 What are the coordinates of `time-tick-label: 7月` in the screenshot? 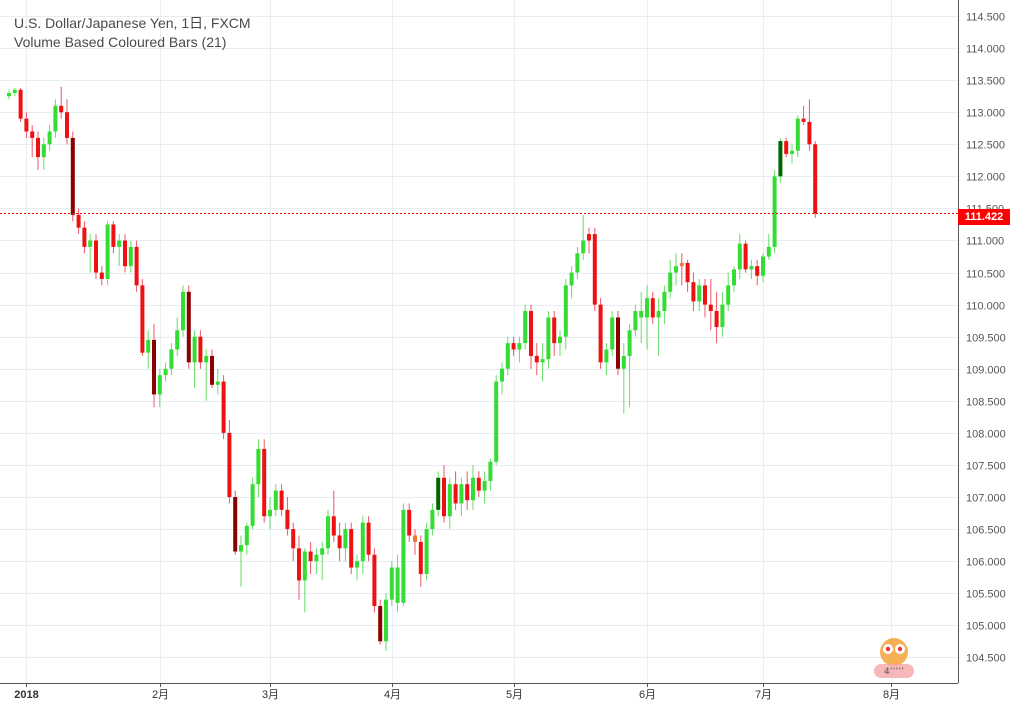 It's located at (763, 695).